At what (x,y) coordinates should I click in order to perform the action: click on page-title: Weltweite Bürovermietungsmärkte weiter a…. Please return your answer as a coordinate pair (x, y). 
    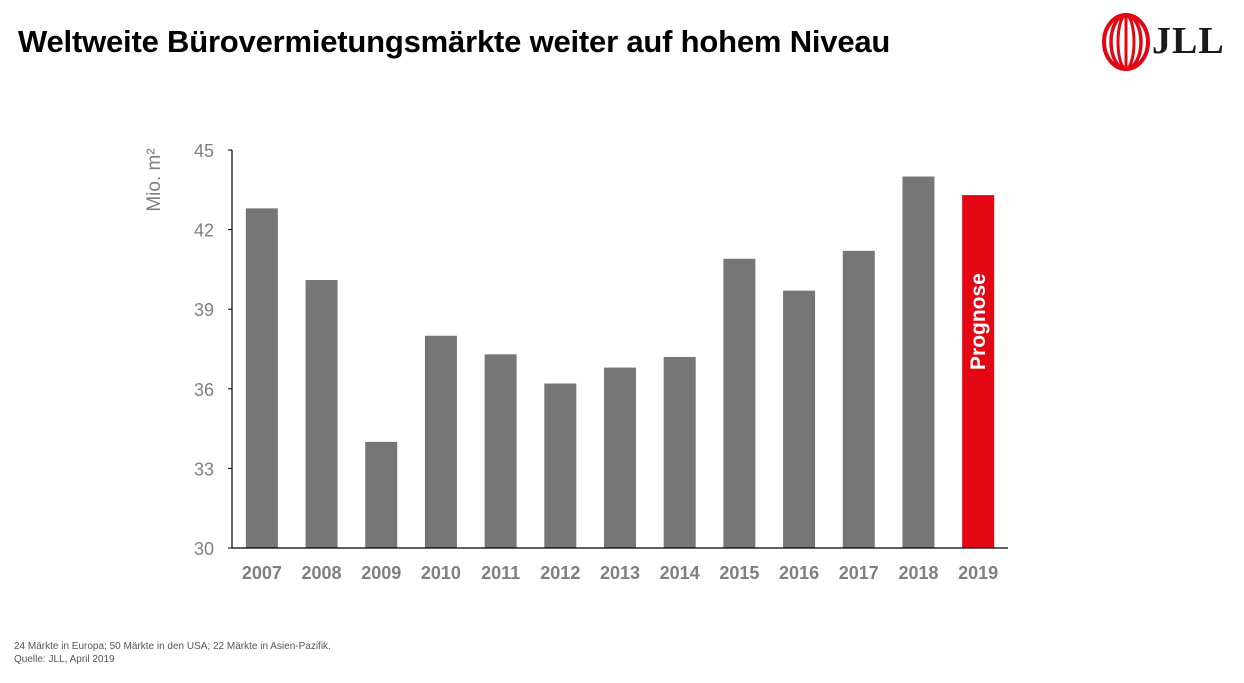
    Looking at the image, I should click on (454, 41).